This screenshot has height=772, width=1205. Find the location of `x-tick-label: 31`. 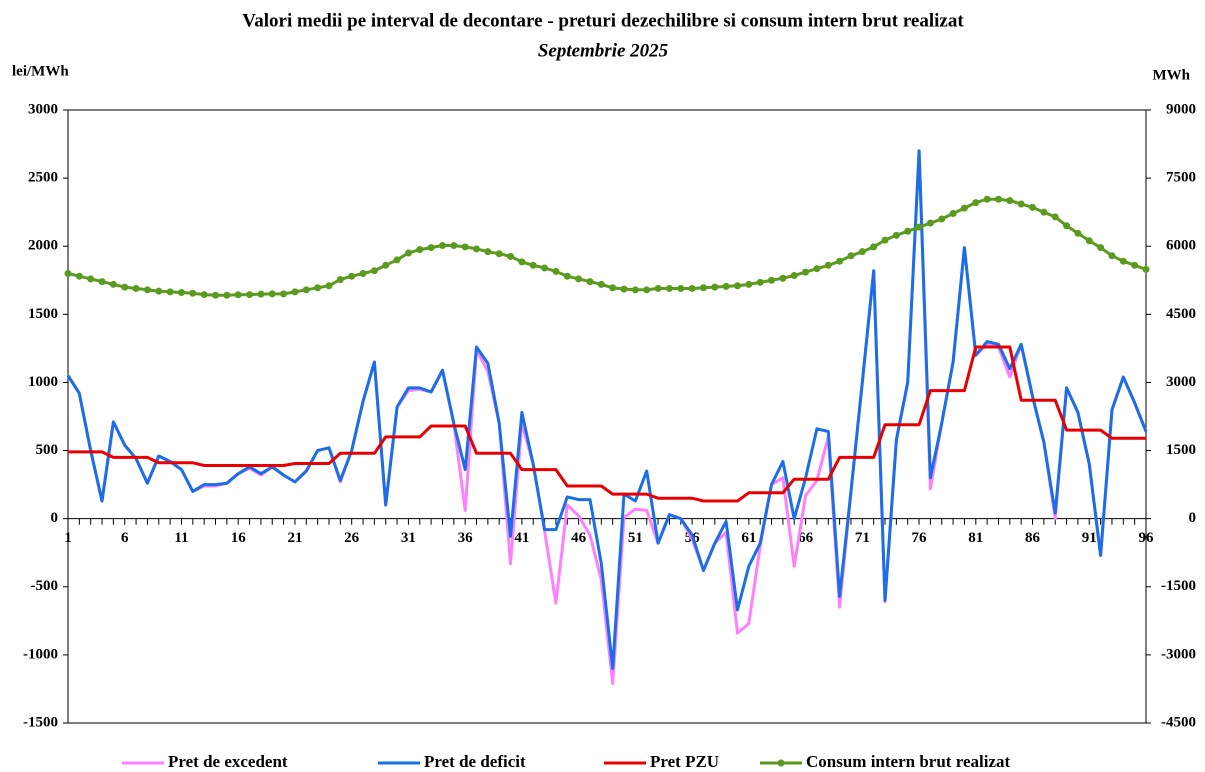

x-tick-label: 31 is located at coordinates (408, 538).